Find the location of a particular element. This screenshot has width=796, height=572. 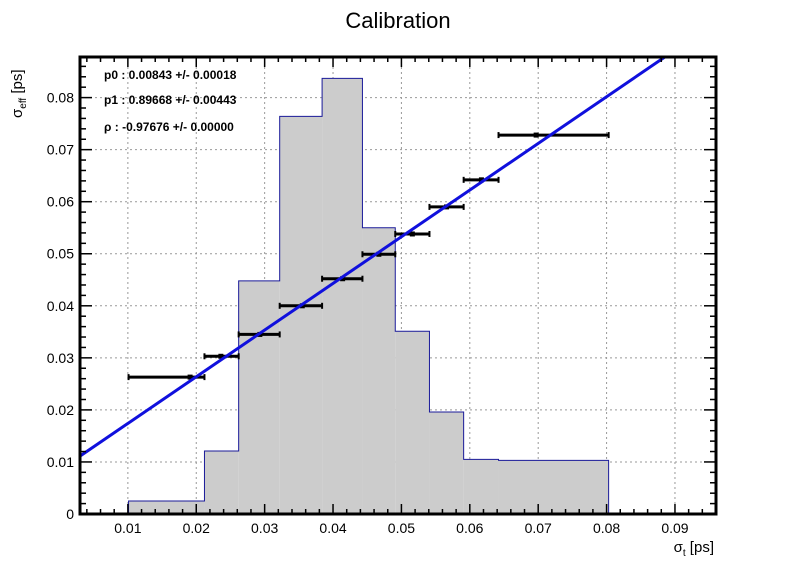

y-tick-label-4: 0.04 is located at coordinates (60, 306).